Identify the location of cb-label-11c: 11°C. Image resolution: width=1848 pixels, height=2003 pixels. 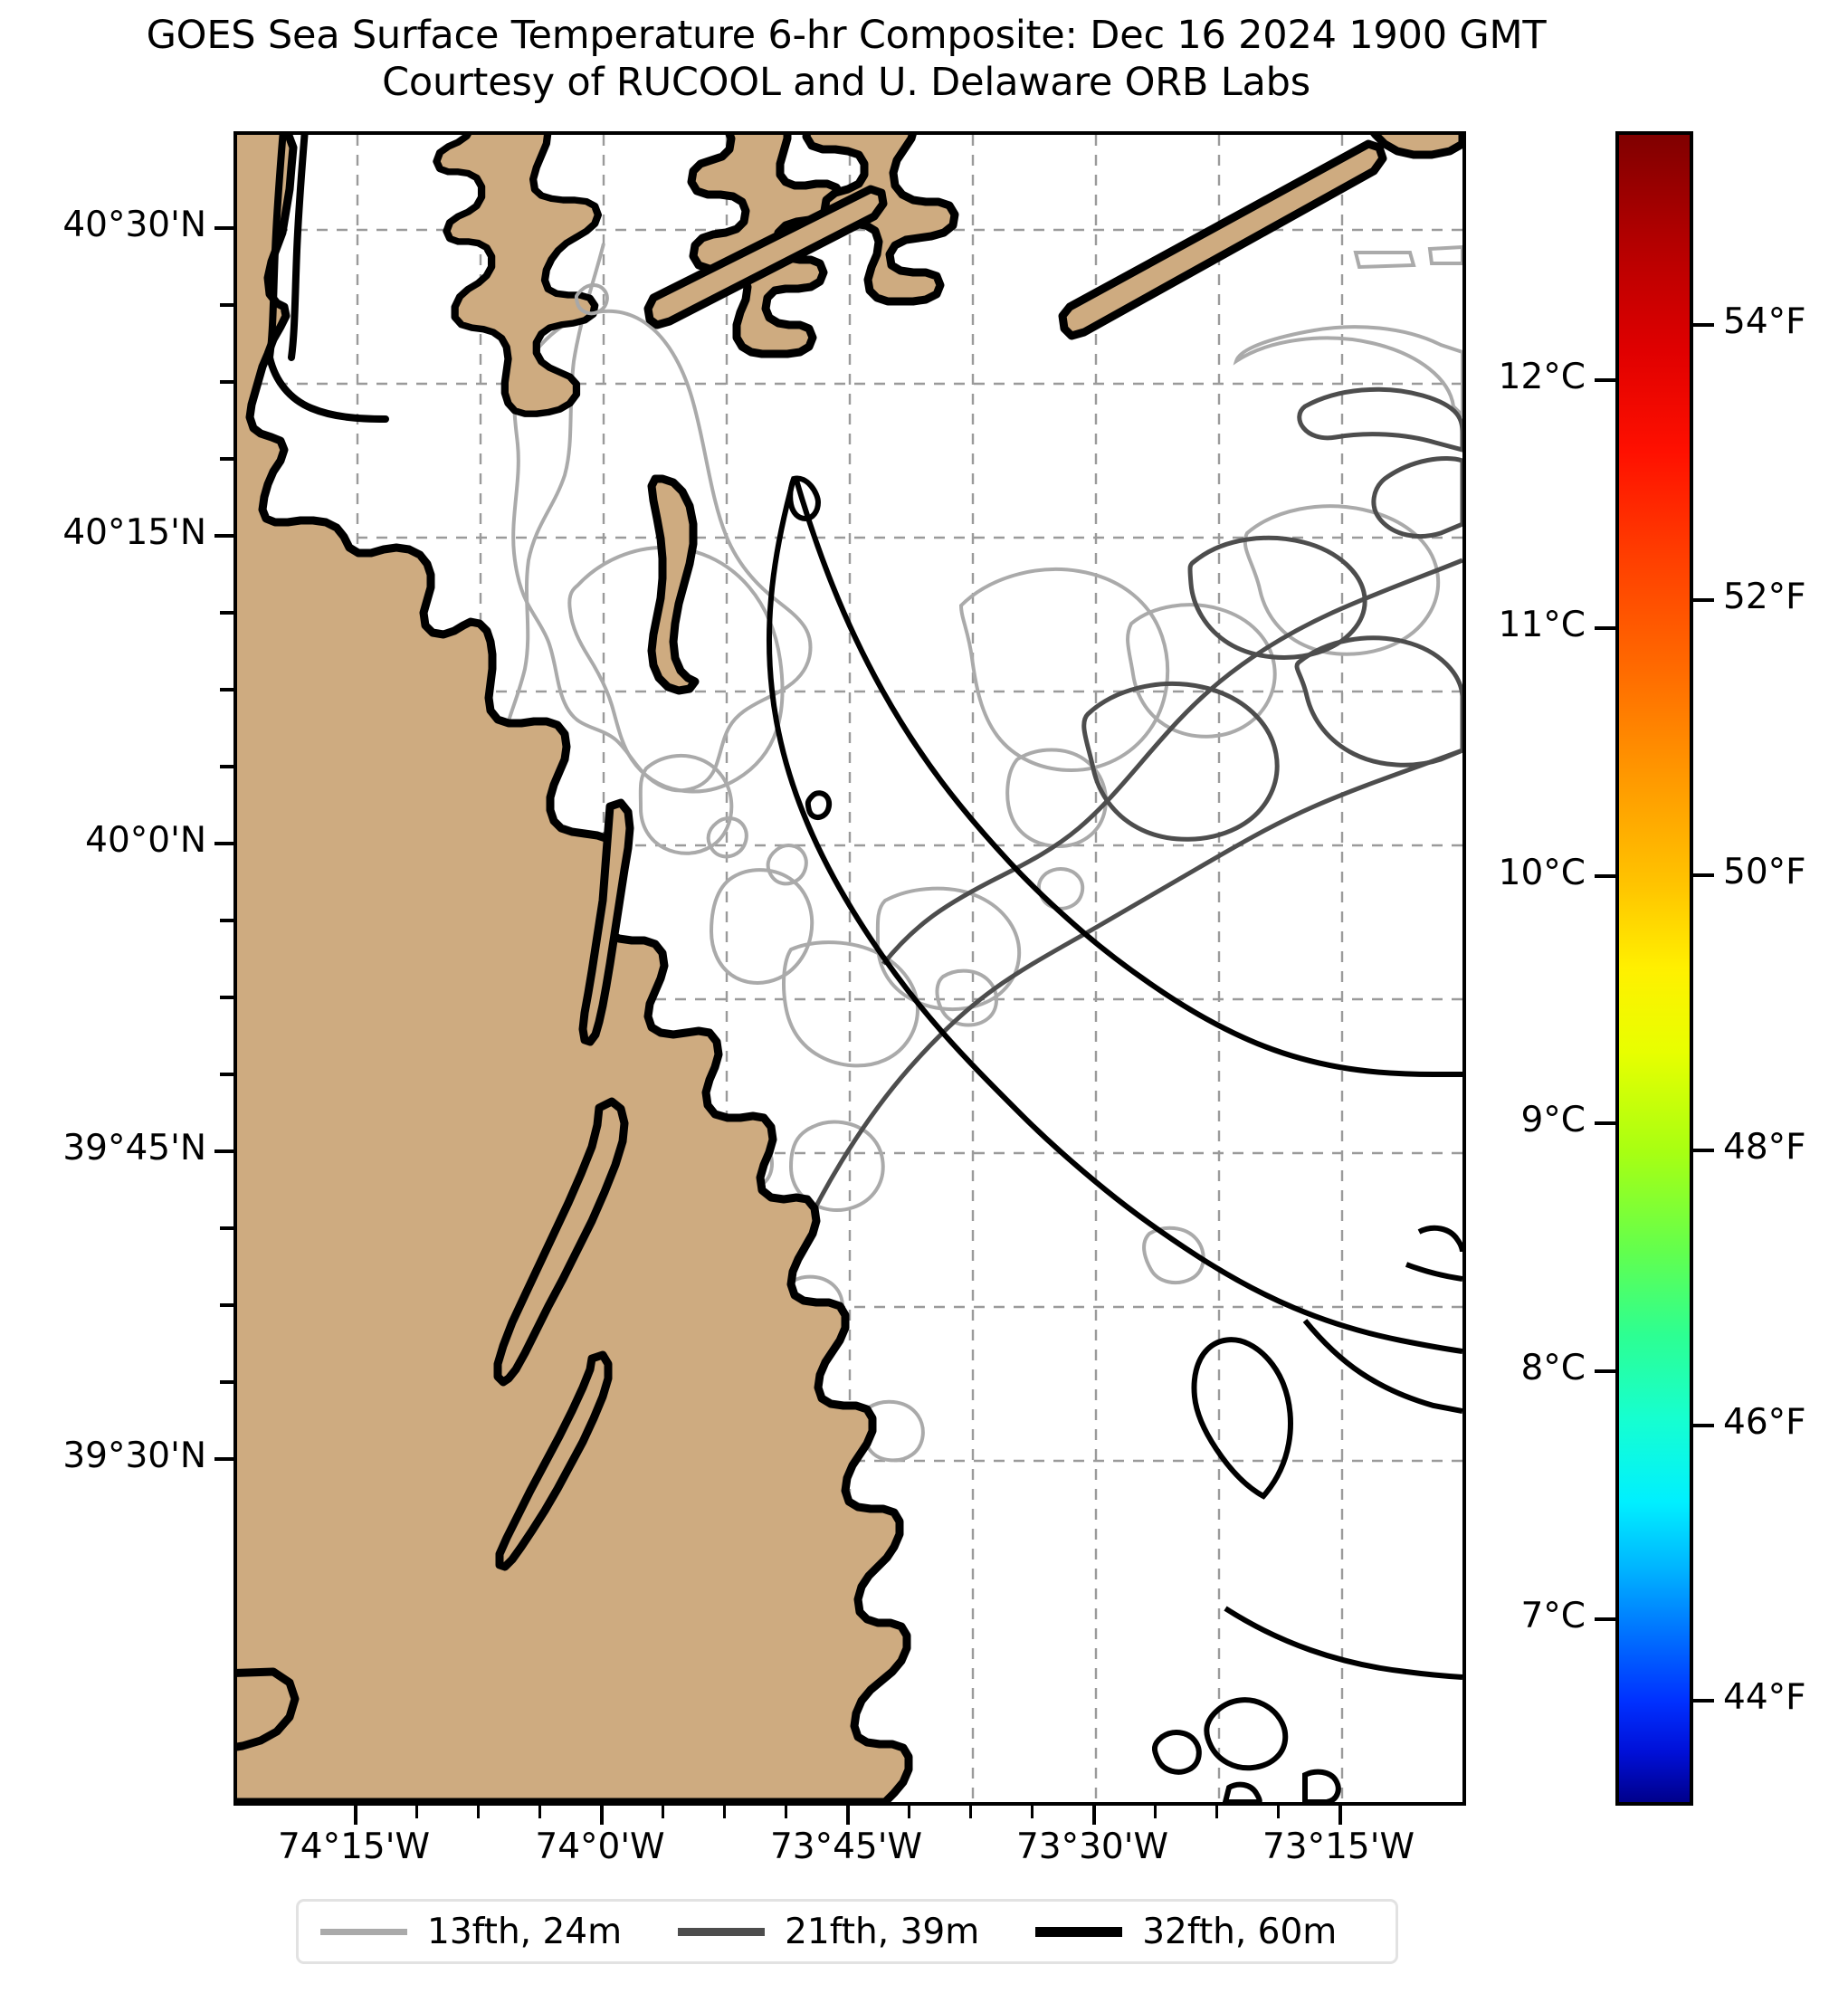
(1542, 625).